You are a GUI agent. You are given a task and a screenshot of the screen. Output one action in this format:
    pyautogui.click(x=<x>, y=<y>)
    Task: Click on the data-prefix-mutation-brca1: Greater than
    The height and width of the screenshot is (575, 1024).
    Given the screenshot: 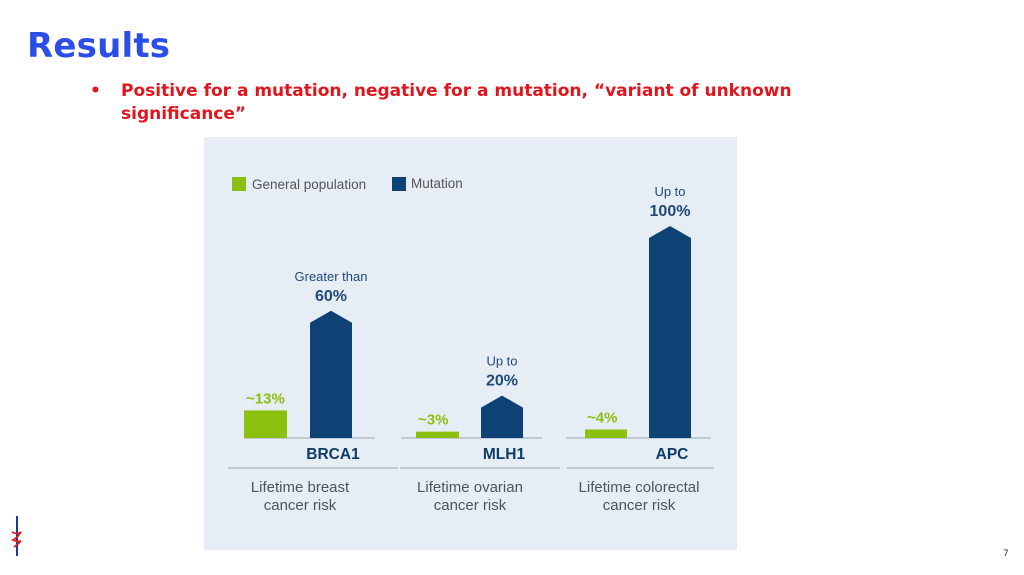 What is the action you would take?
    pyautogui.click(x=331, y=276)
    